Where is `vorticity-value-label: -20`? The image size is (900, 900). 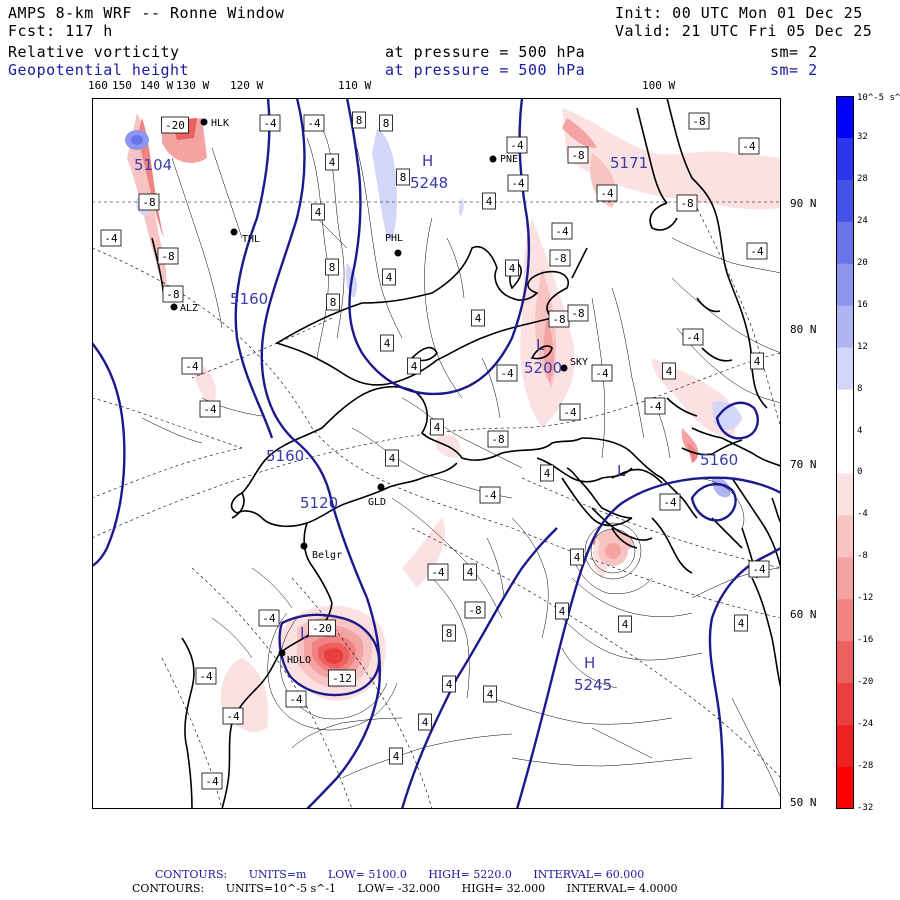 vorticity-value-label: -20 is located at coordinates (322, 628).